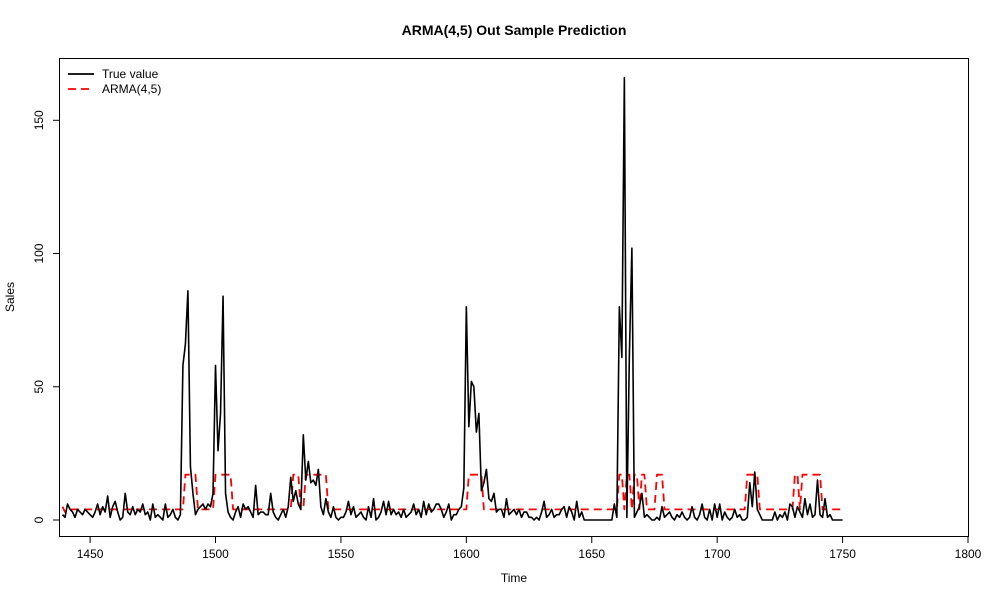 This screenshot has height=600, width=1000. What do you see at coordinates (842, 554) in the screenshot?
I see `x-tick-label: 1750` at bounding box center [842, 554].